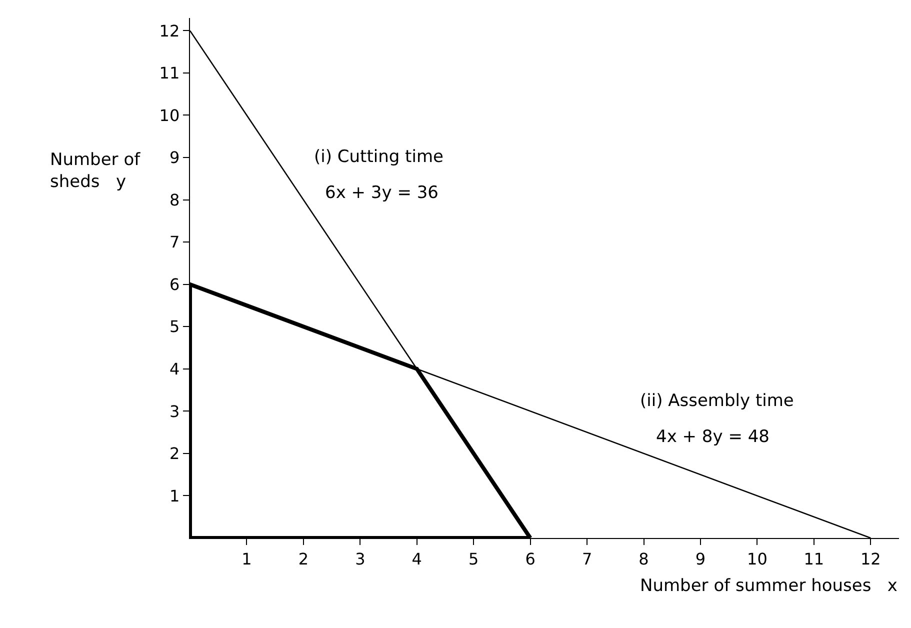 The image size is (911, 628). I want to click on y-tick-label: 11, so click(169, 73).